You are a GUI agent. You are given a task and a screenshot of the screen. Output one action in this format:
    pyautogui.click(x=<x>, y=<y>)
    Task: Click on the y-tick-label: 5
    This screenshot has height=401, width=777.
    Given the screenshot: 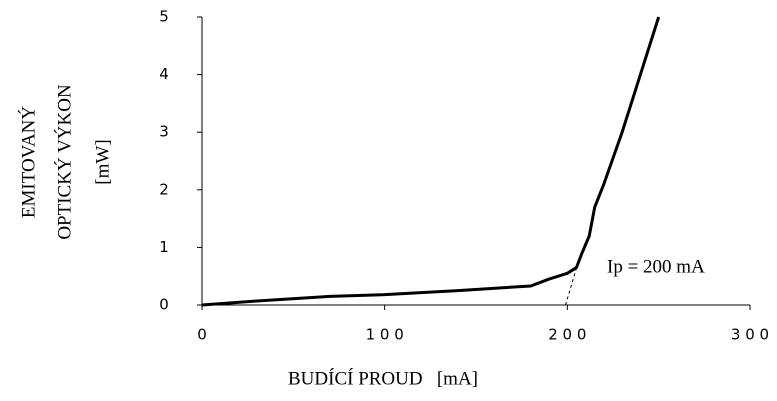 What is the action you would take?
    pyautogui.click(x=164, y=17)
    